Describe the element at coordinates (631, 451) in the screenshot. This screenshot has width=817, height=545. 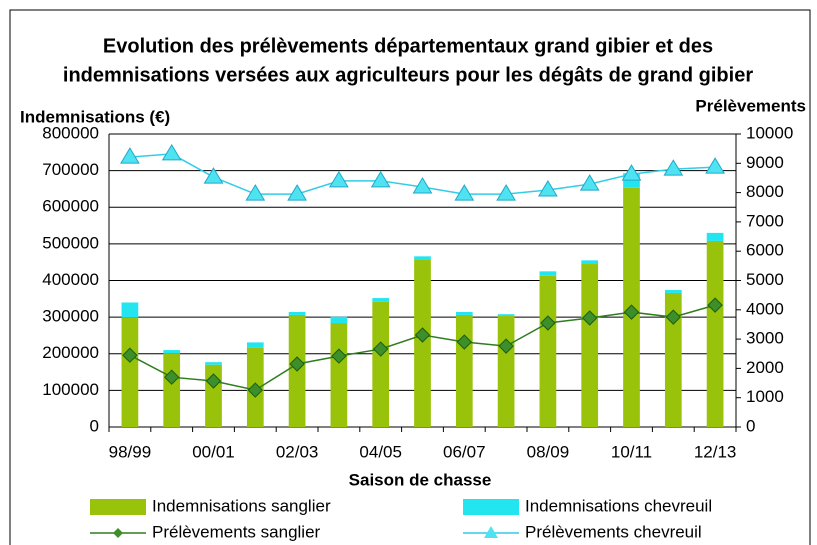
I see `x-tick-label: 10/11` at that location.